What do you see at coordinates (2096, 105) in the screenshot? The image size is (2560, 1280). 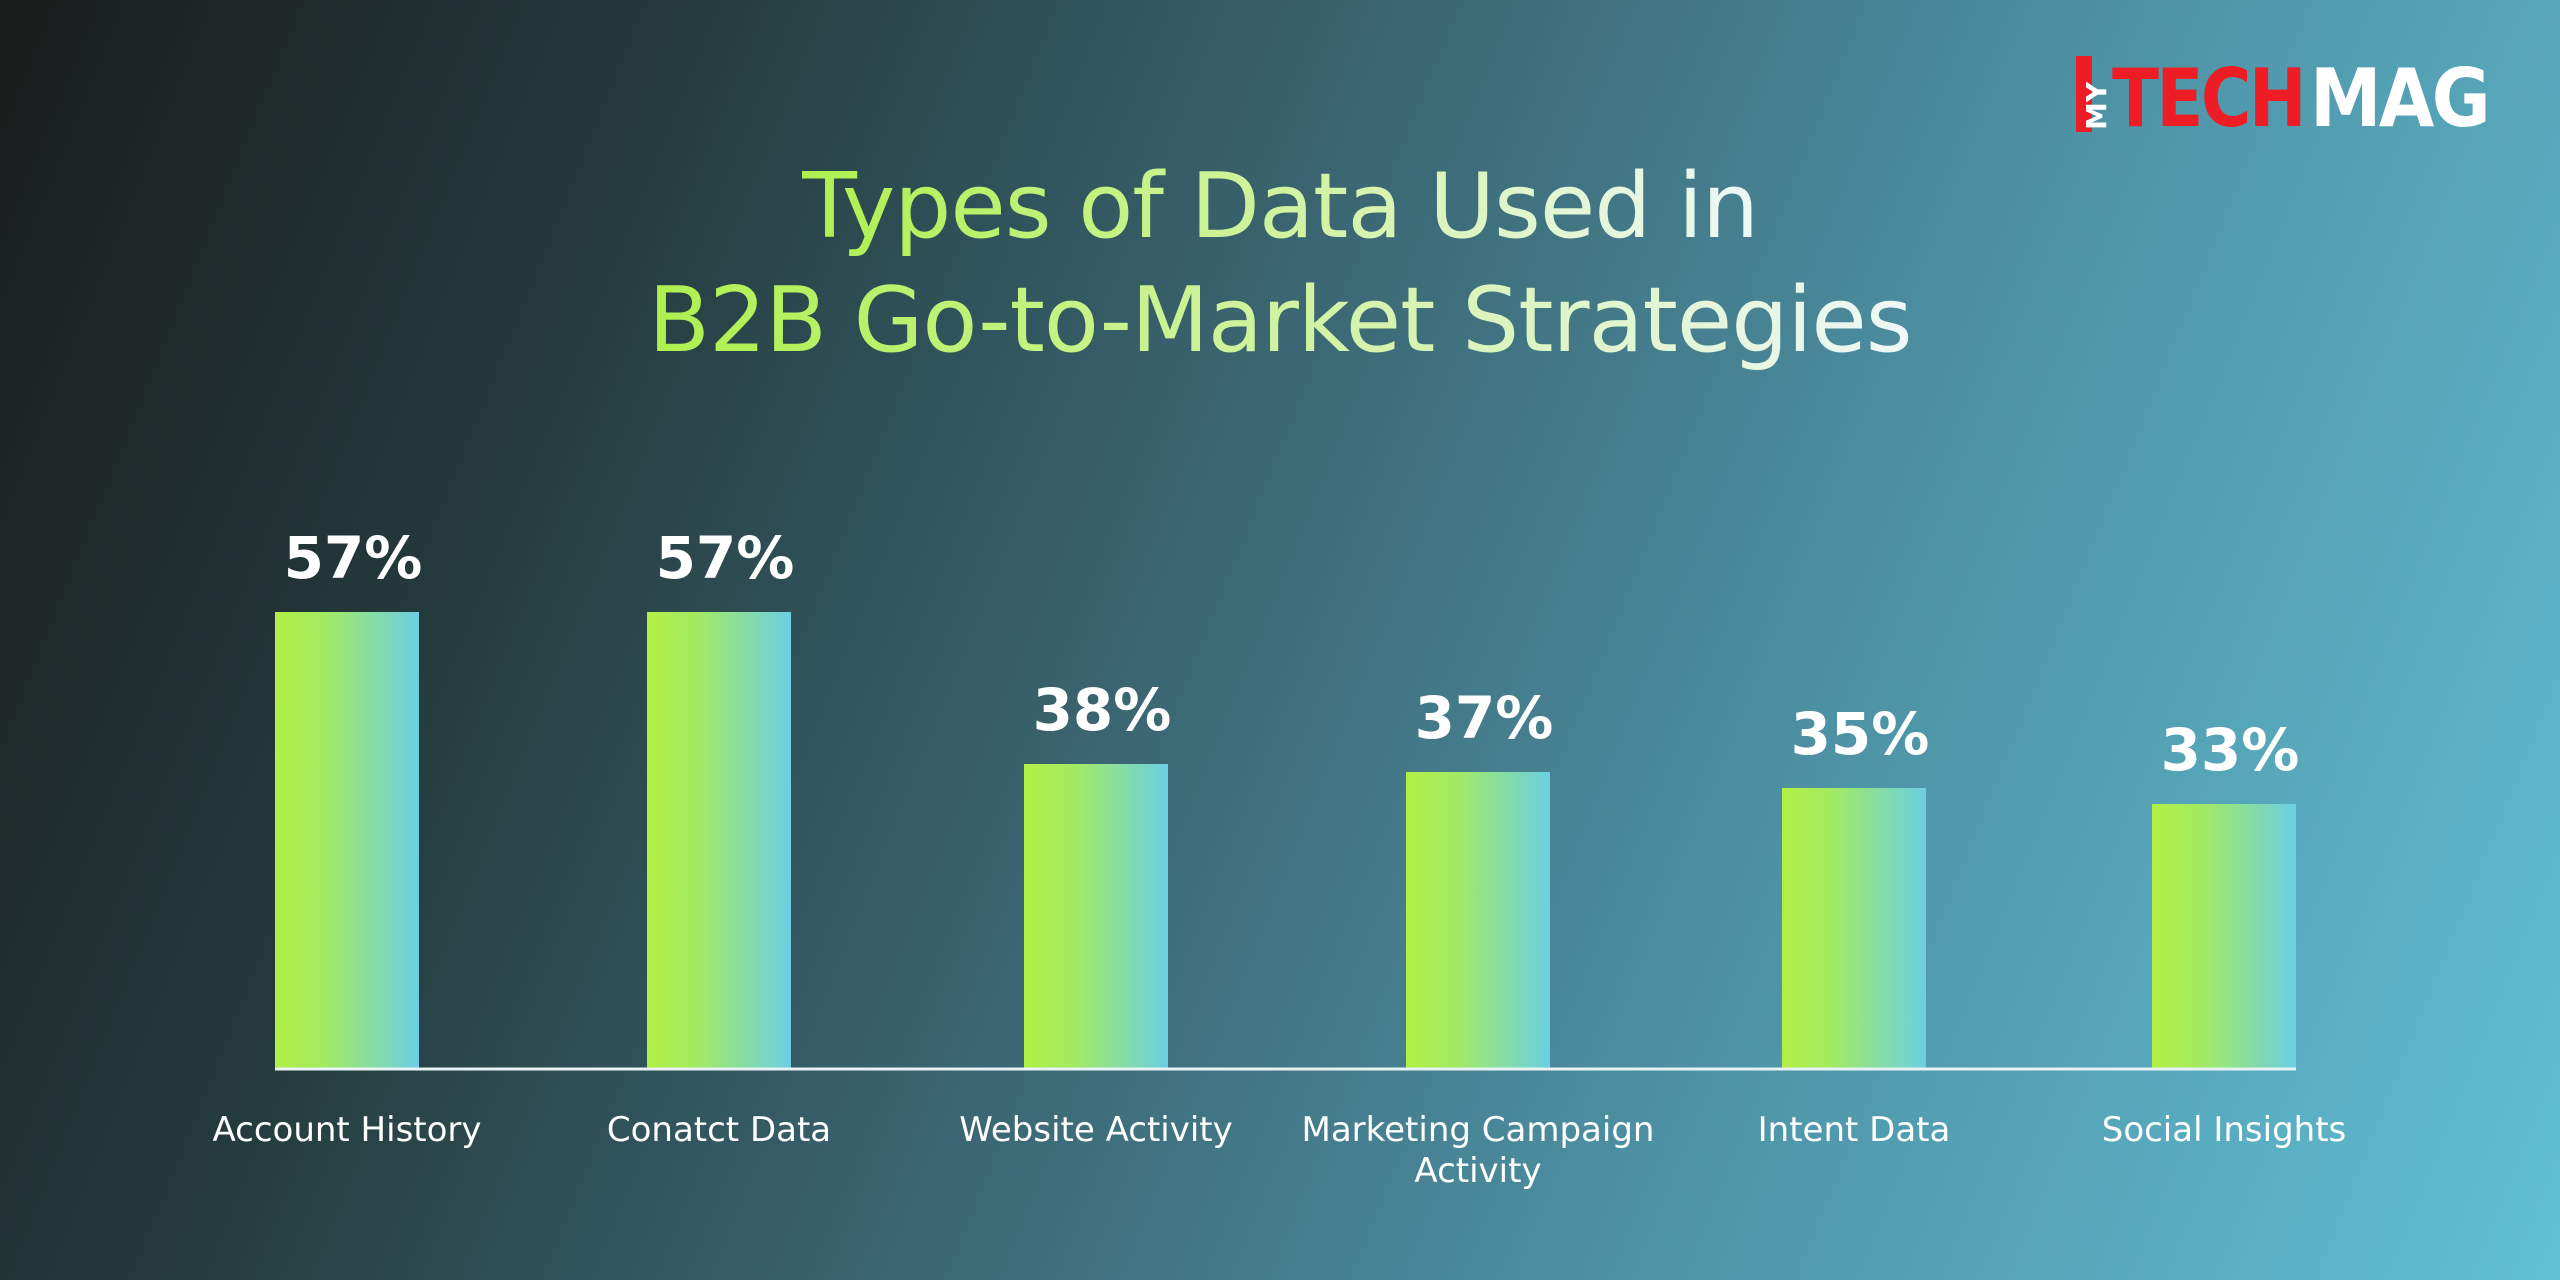 I see `logo-my-text: MY` at bounding box center [2096, 105].